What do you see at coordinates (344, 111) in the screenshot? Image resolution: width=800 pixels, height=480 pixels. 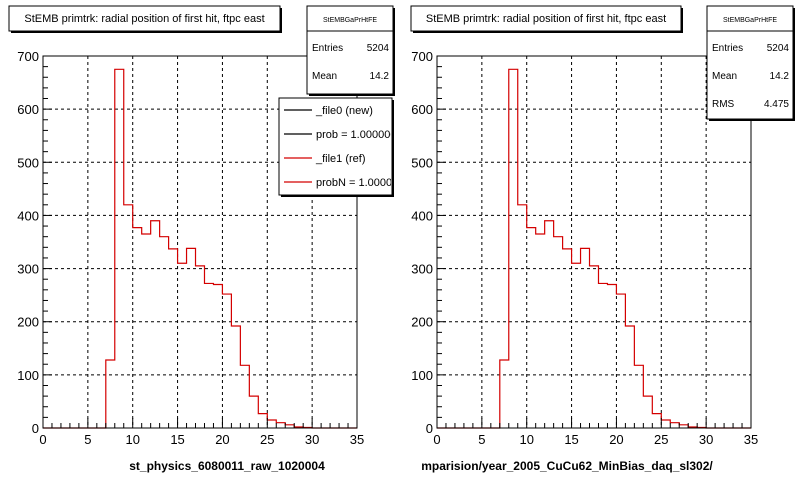 I see `legend-label: _file0 (new)` at bounding box center [344, 111].